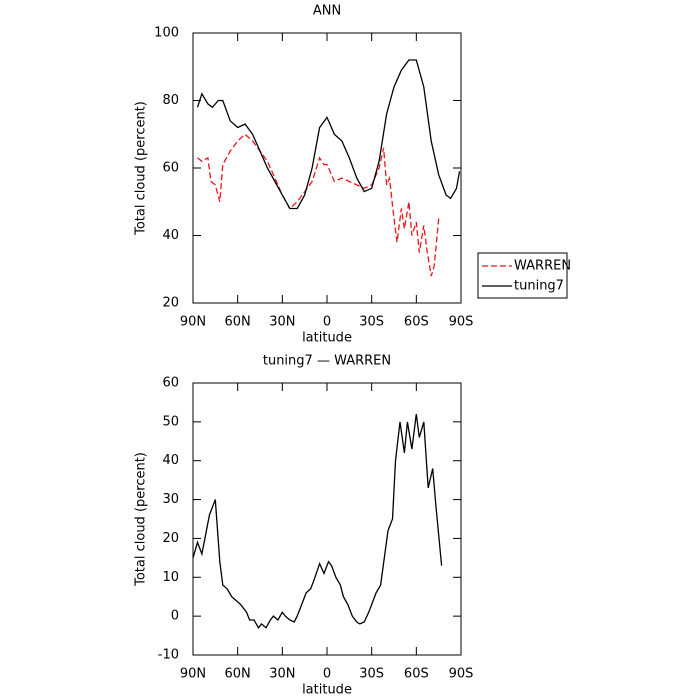  Describe the element at coordinates (327, 11) in the screenshot. I see `chart-title: ANN` at that location.